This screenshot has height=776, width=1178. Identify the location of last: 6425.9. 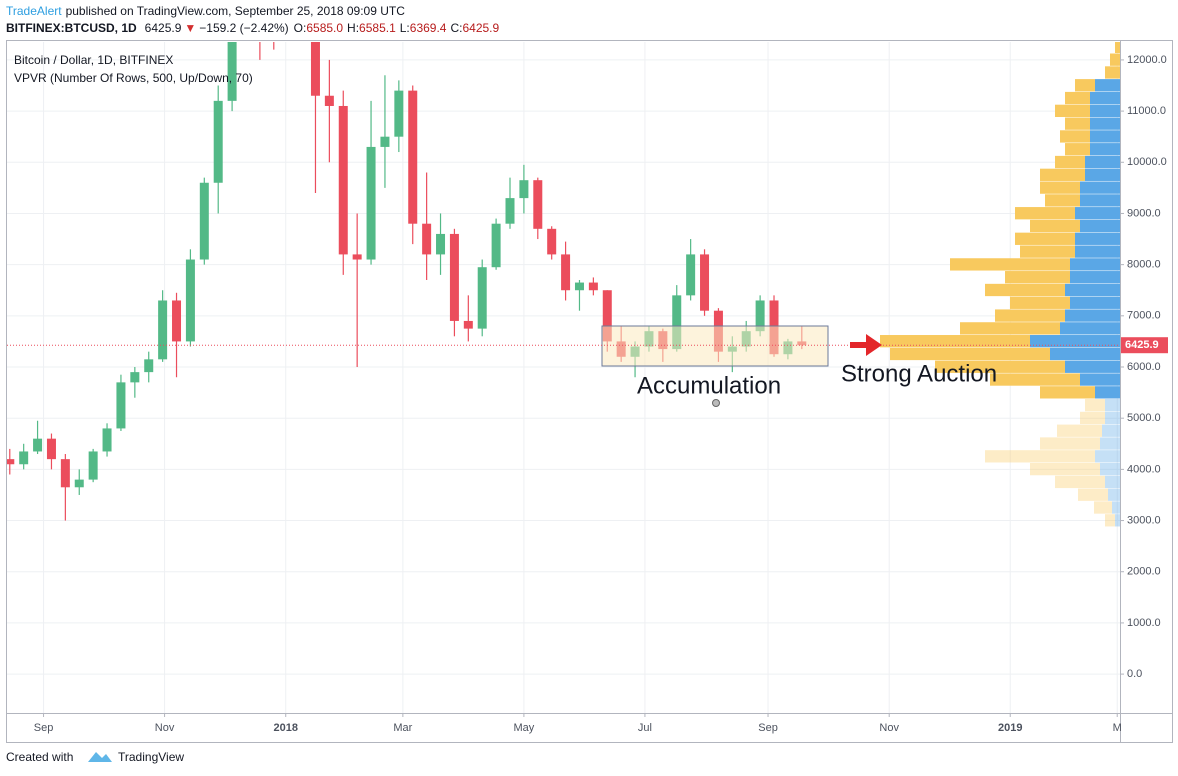
(163, 28).